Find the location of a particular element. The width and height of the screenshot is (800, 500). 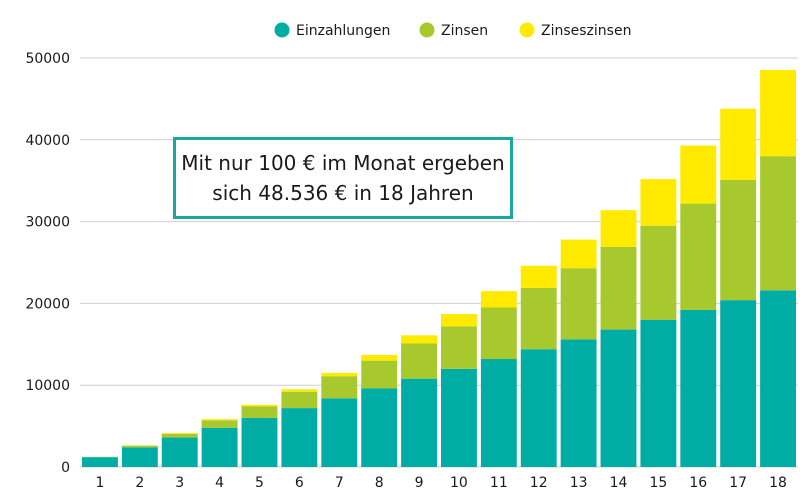

x-tick-label: 16 is located at coordinates (698, 483).